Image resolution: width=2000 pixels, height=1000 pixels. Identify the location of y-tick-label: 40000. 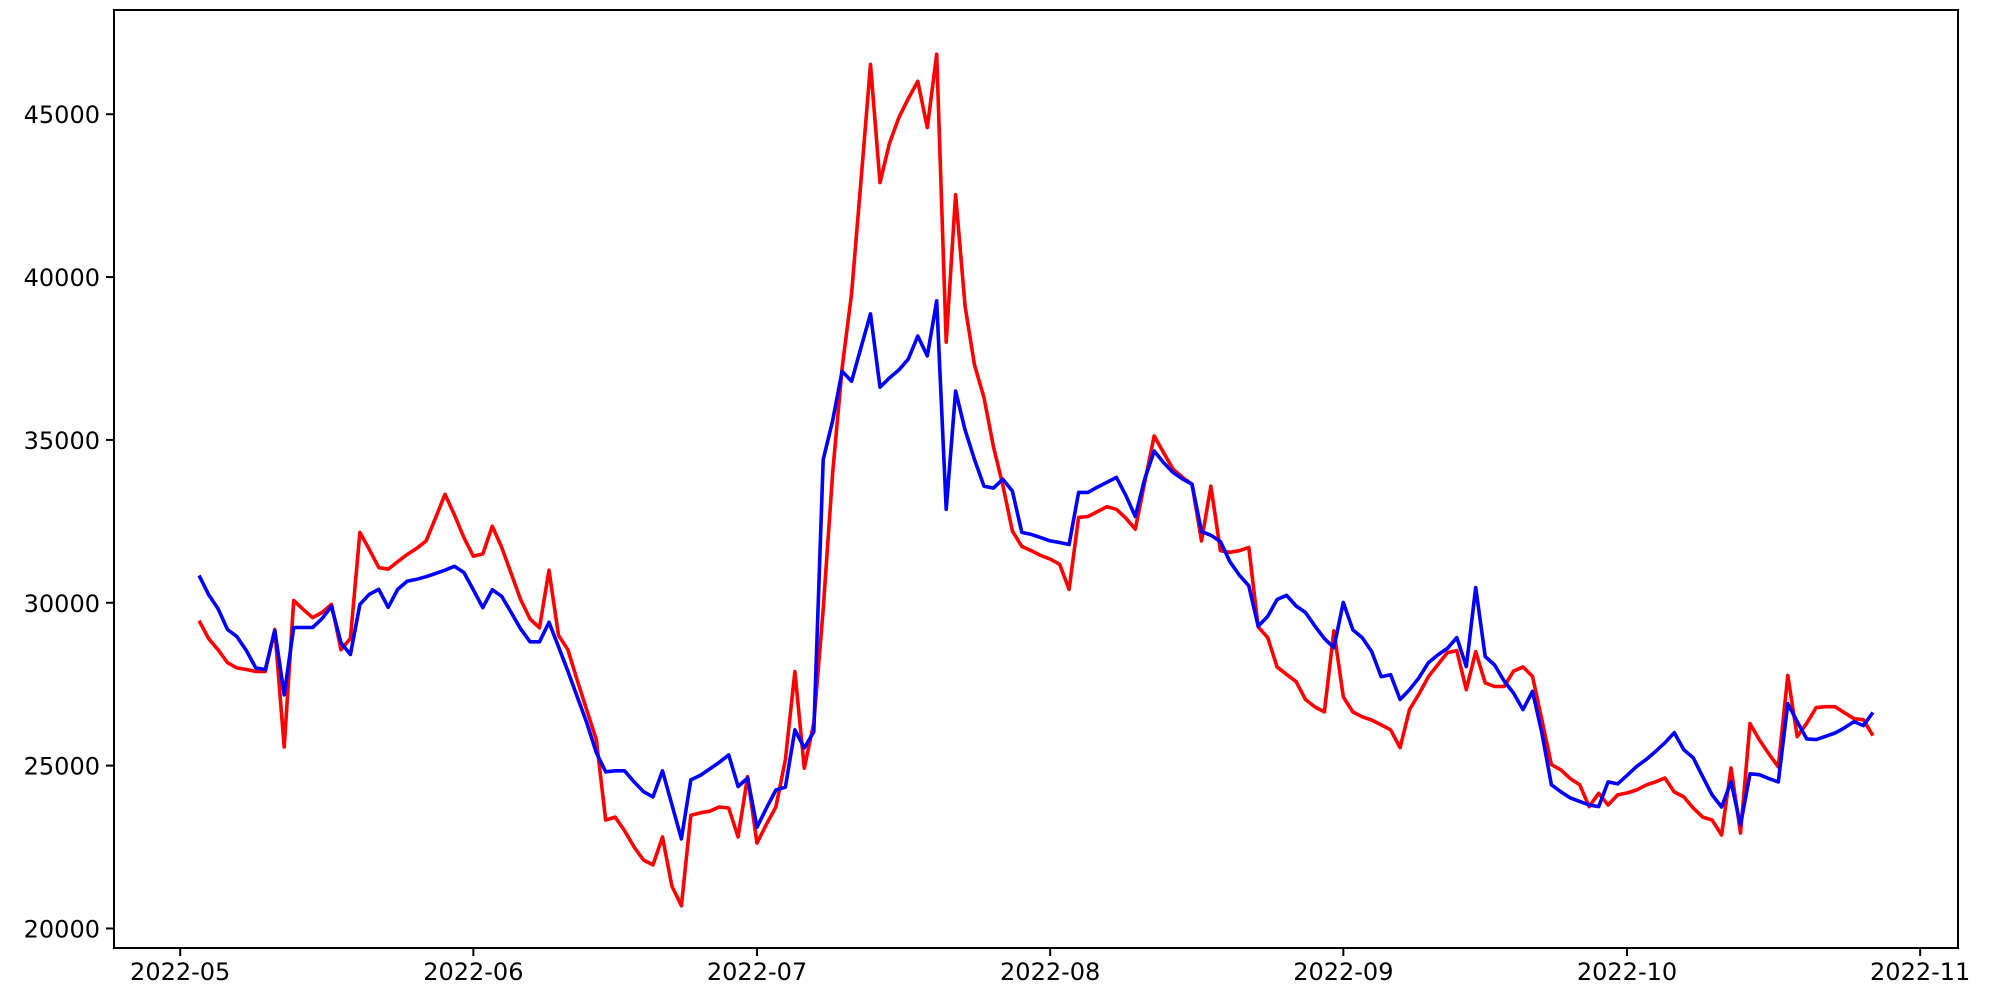
(62, 278).